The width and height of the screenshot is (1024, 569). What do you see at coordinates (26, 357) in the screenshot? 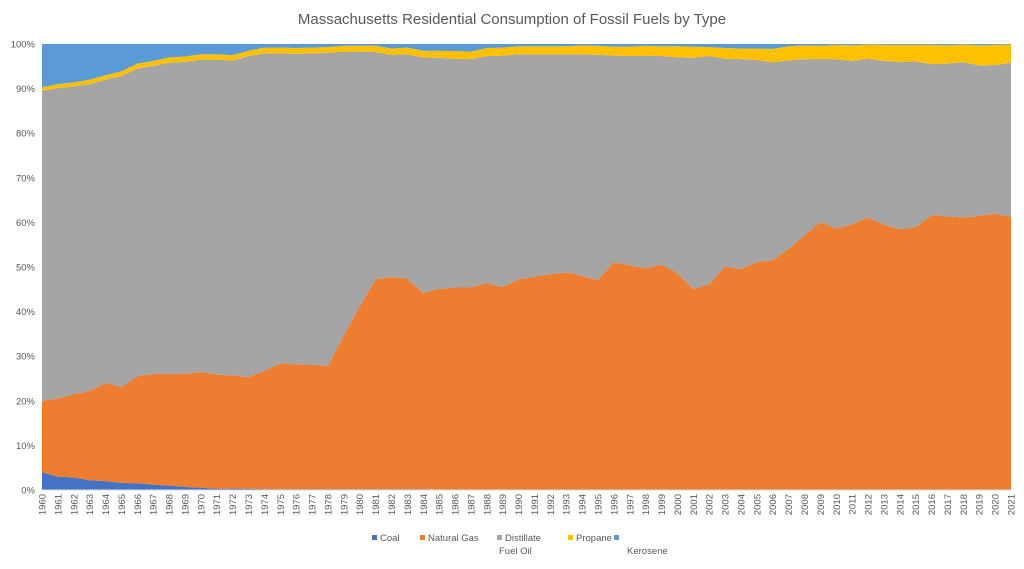
I see `y-tick-label: 30%` at bounding box center [26, 357].